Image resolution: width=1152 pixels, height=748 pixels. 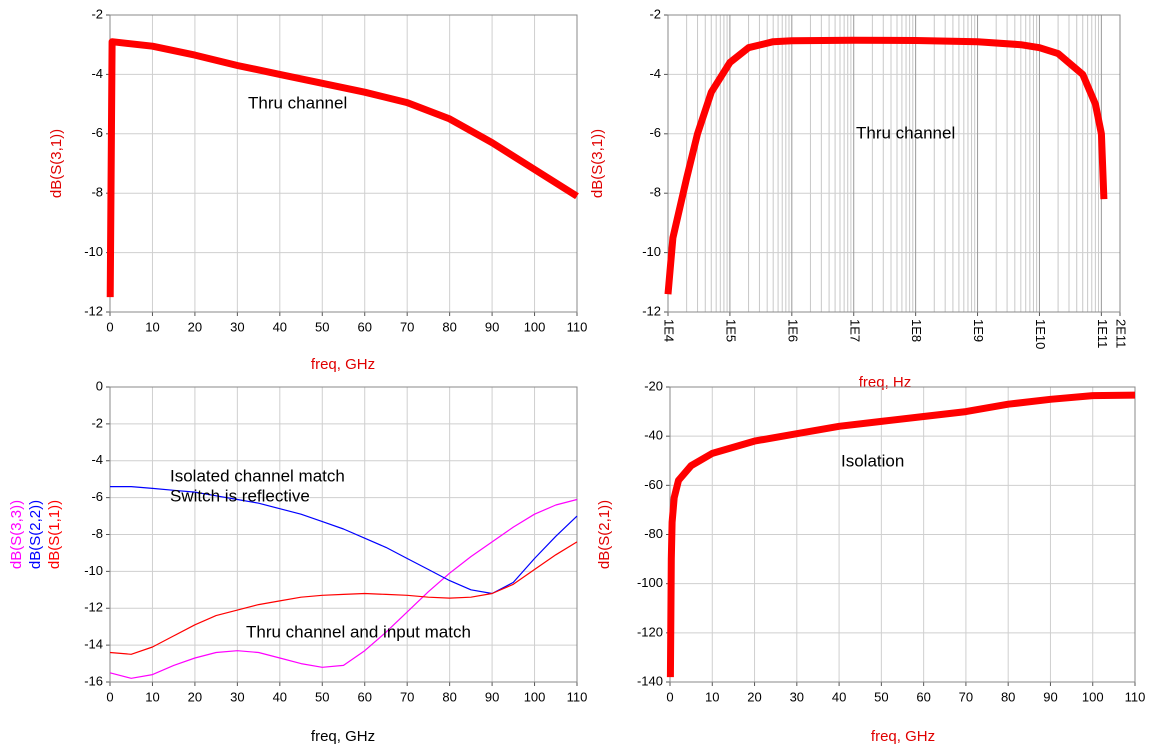 I want to click on x-tick-label: 1E9, so click(x=978, y=330).